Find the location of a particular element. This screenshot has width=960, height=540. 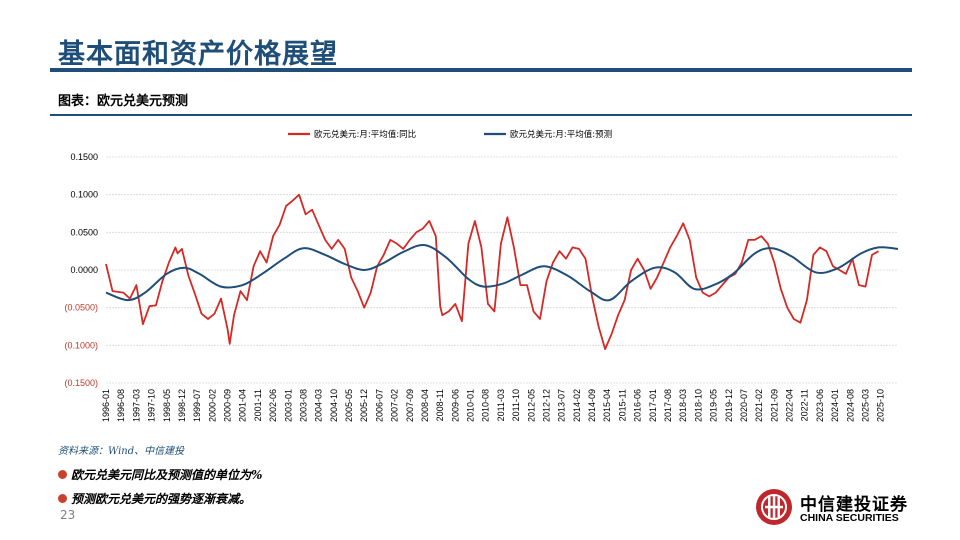

y-tick-label: (0.1000) is located at coordinates (81, 345).